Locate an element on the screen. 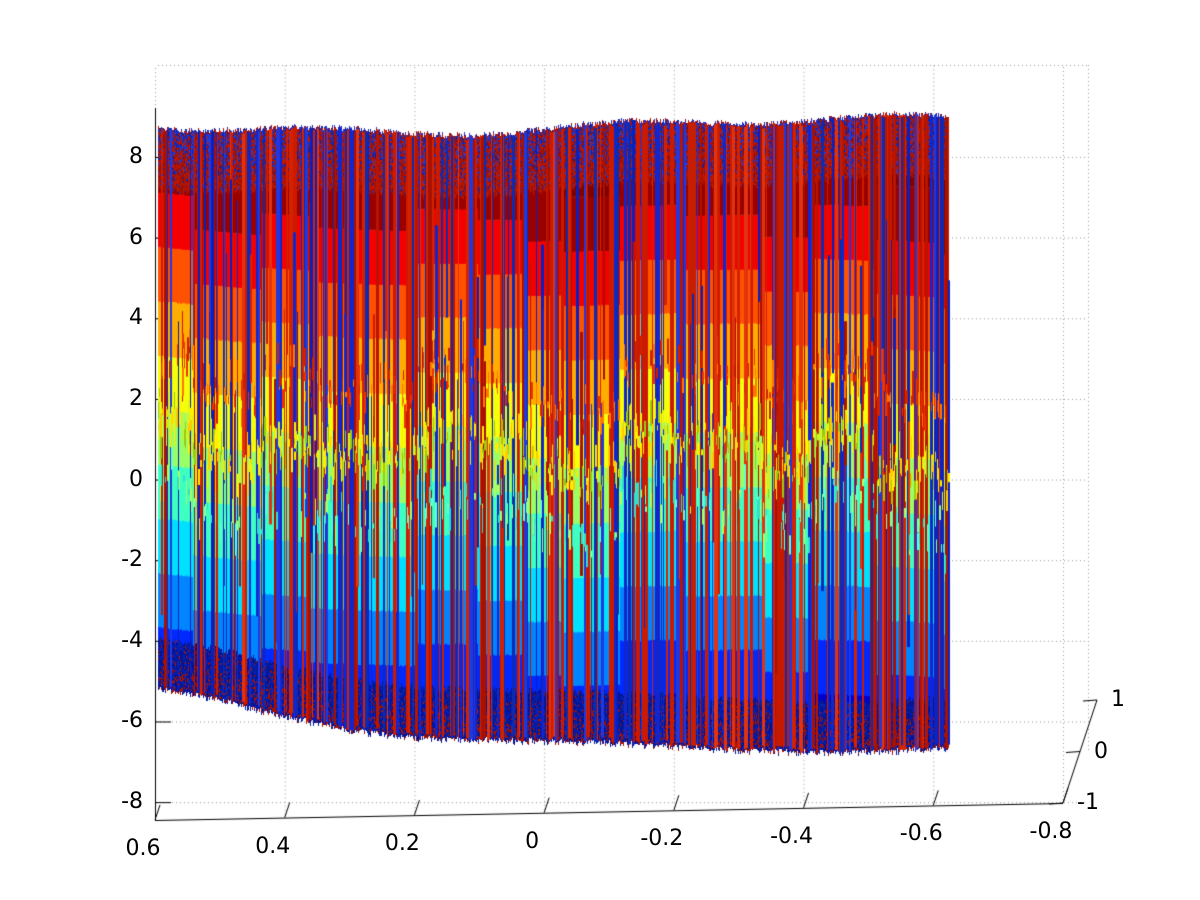 The image size is (1200, 900). z-tick-label: -4 is located at coordinates (132, 640).